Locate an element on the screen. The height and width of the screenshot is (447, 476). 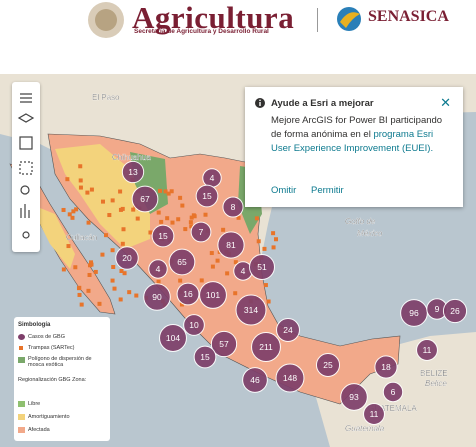
buffer-zone-baja is located at coordinates (52, 236).